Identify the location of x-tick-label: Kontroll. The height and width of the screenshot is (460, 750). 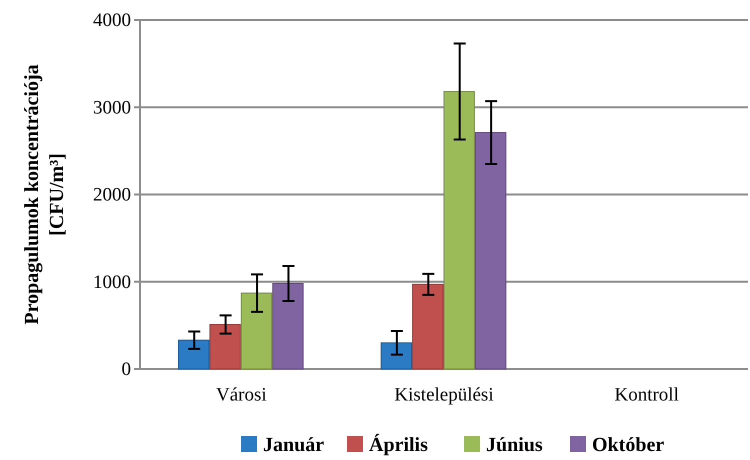
(646, 395).